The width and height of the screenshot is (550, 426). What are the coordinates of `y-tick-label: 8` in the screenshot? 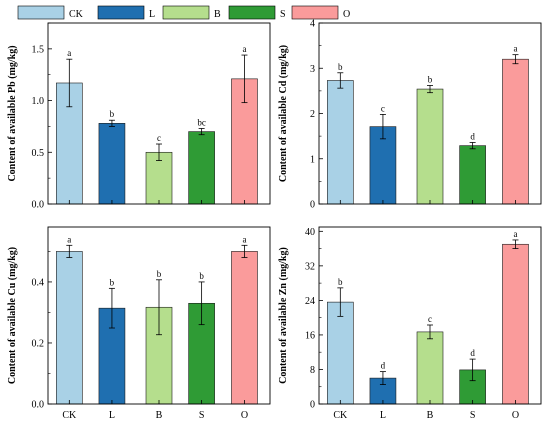 It's located at (312, 370).